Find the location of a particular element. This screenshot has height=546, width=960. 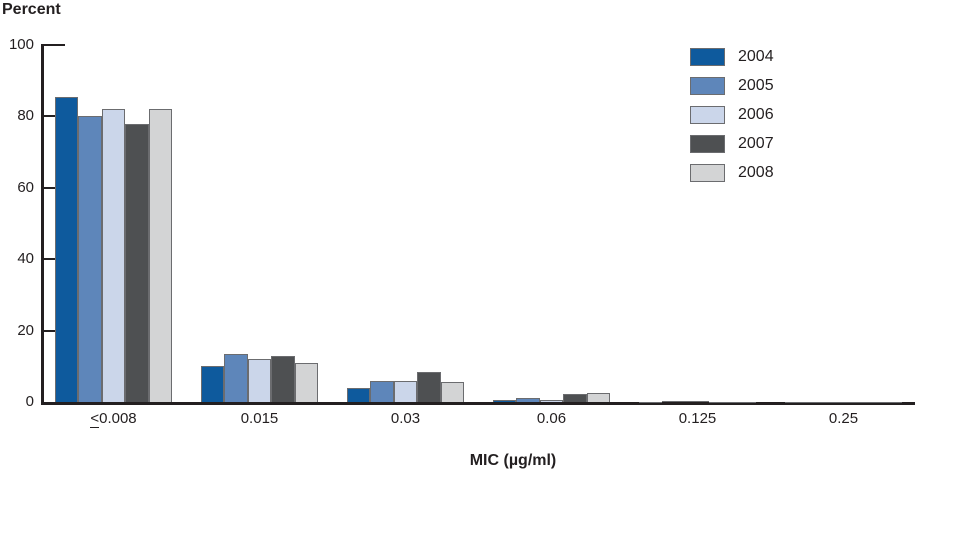

bar-2005-≤0.008 is located at coordinates (90, 259).